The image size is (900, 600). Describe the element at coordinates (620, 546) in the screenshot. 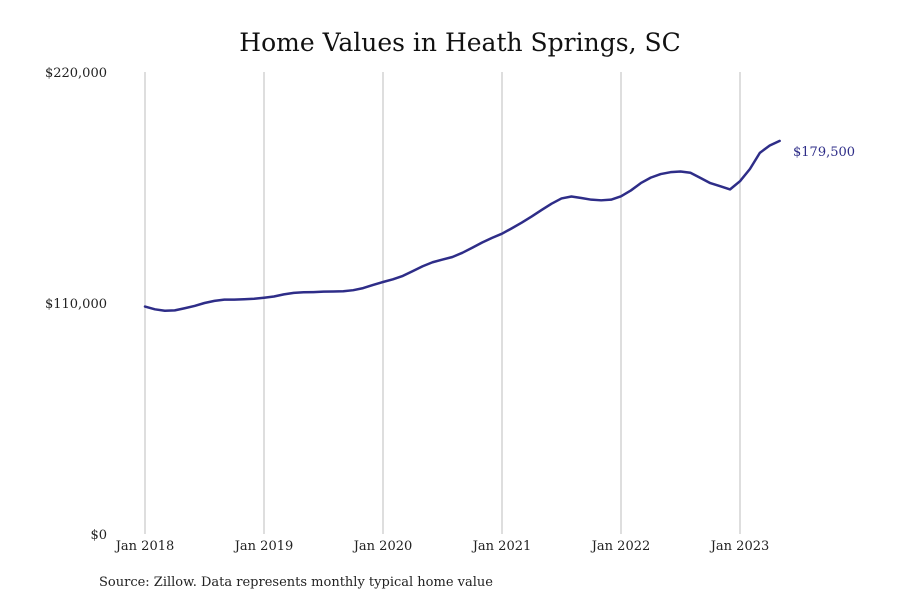

I see `x-tick-label: Jan 2022` at that location.